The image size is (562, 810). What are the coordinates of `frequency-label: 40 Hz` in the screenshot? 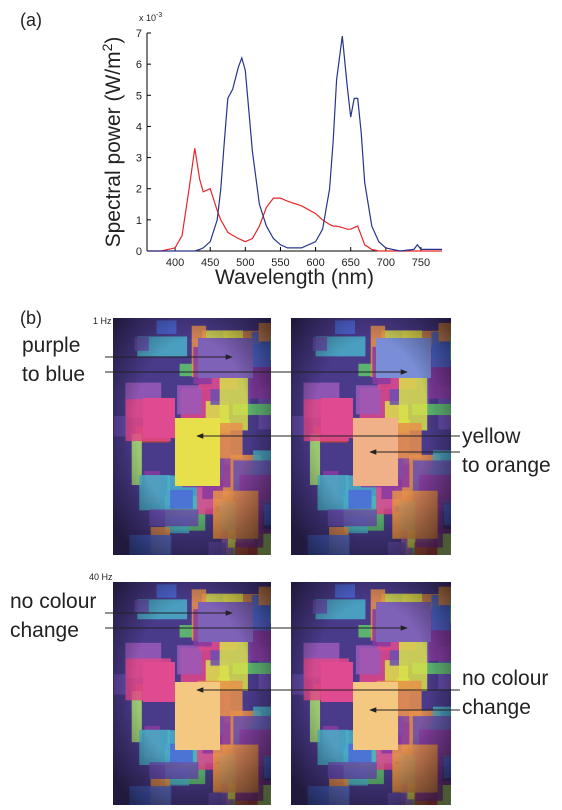 It's located at (101, 577).